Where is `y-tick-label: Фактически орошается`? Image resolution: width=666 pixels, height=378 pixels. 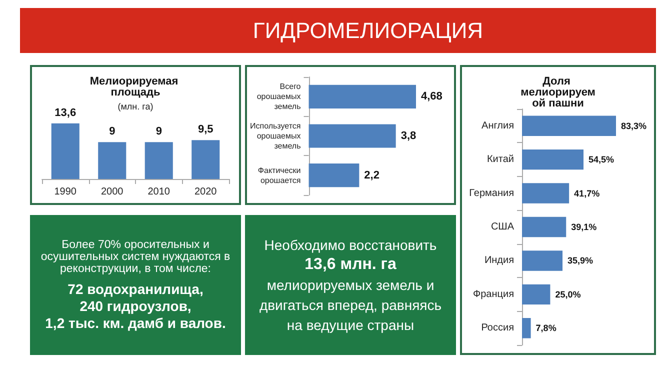 y-tick-label: Фактически орошается is located at coordinates (279, 175).